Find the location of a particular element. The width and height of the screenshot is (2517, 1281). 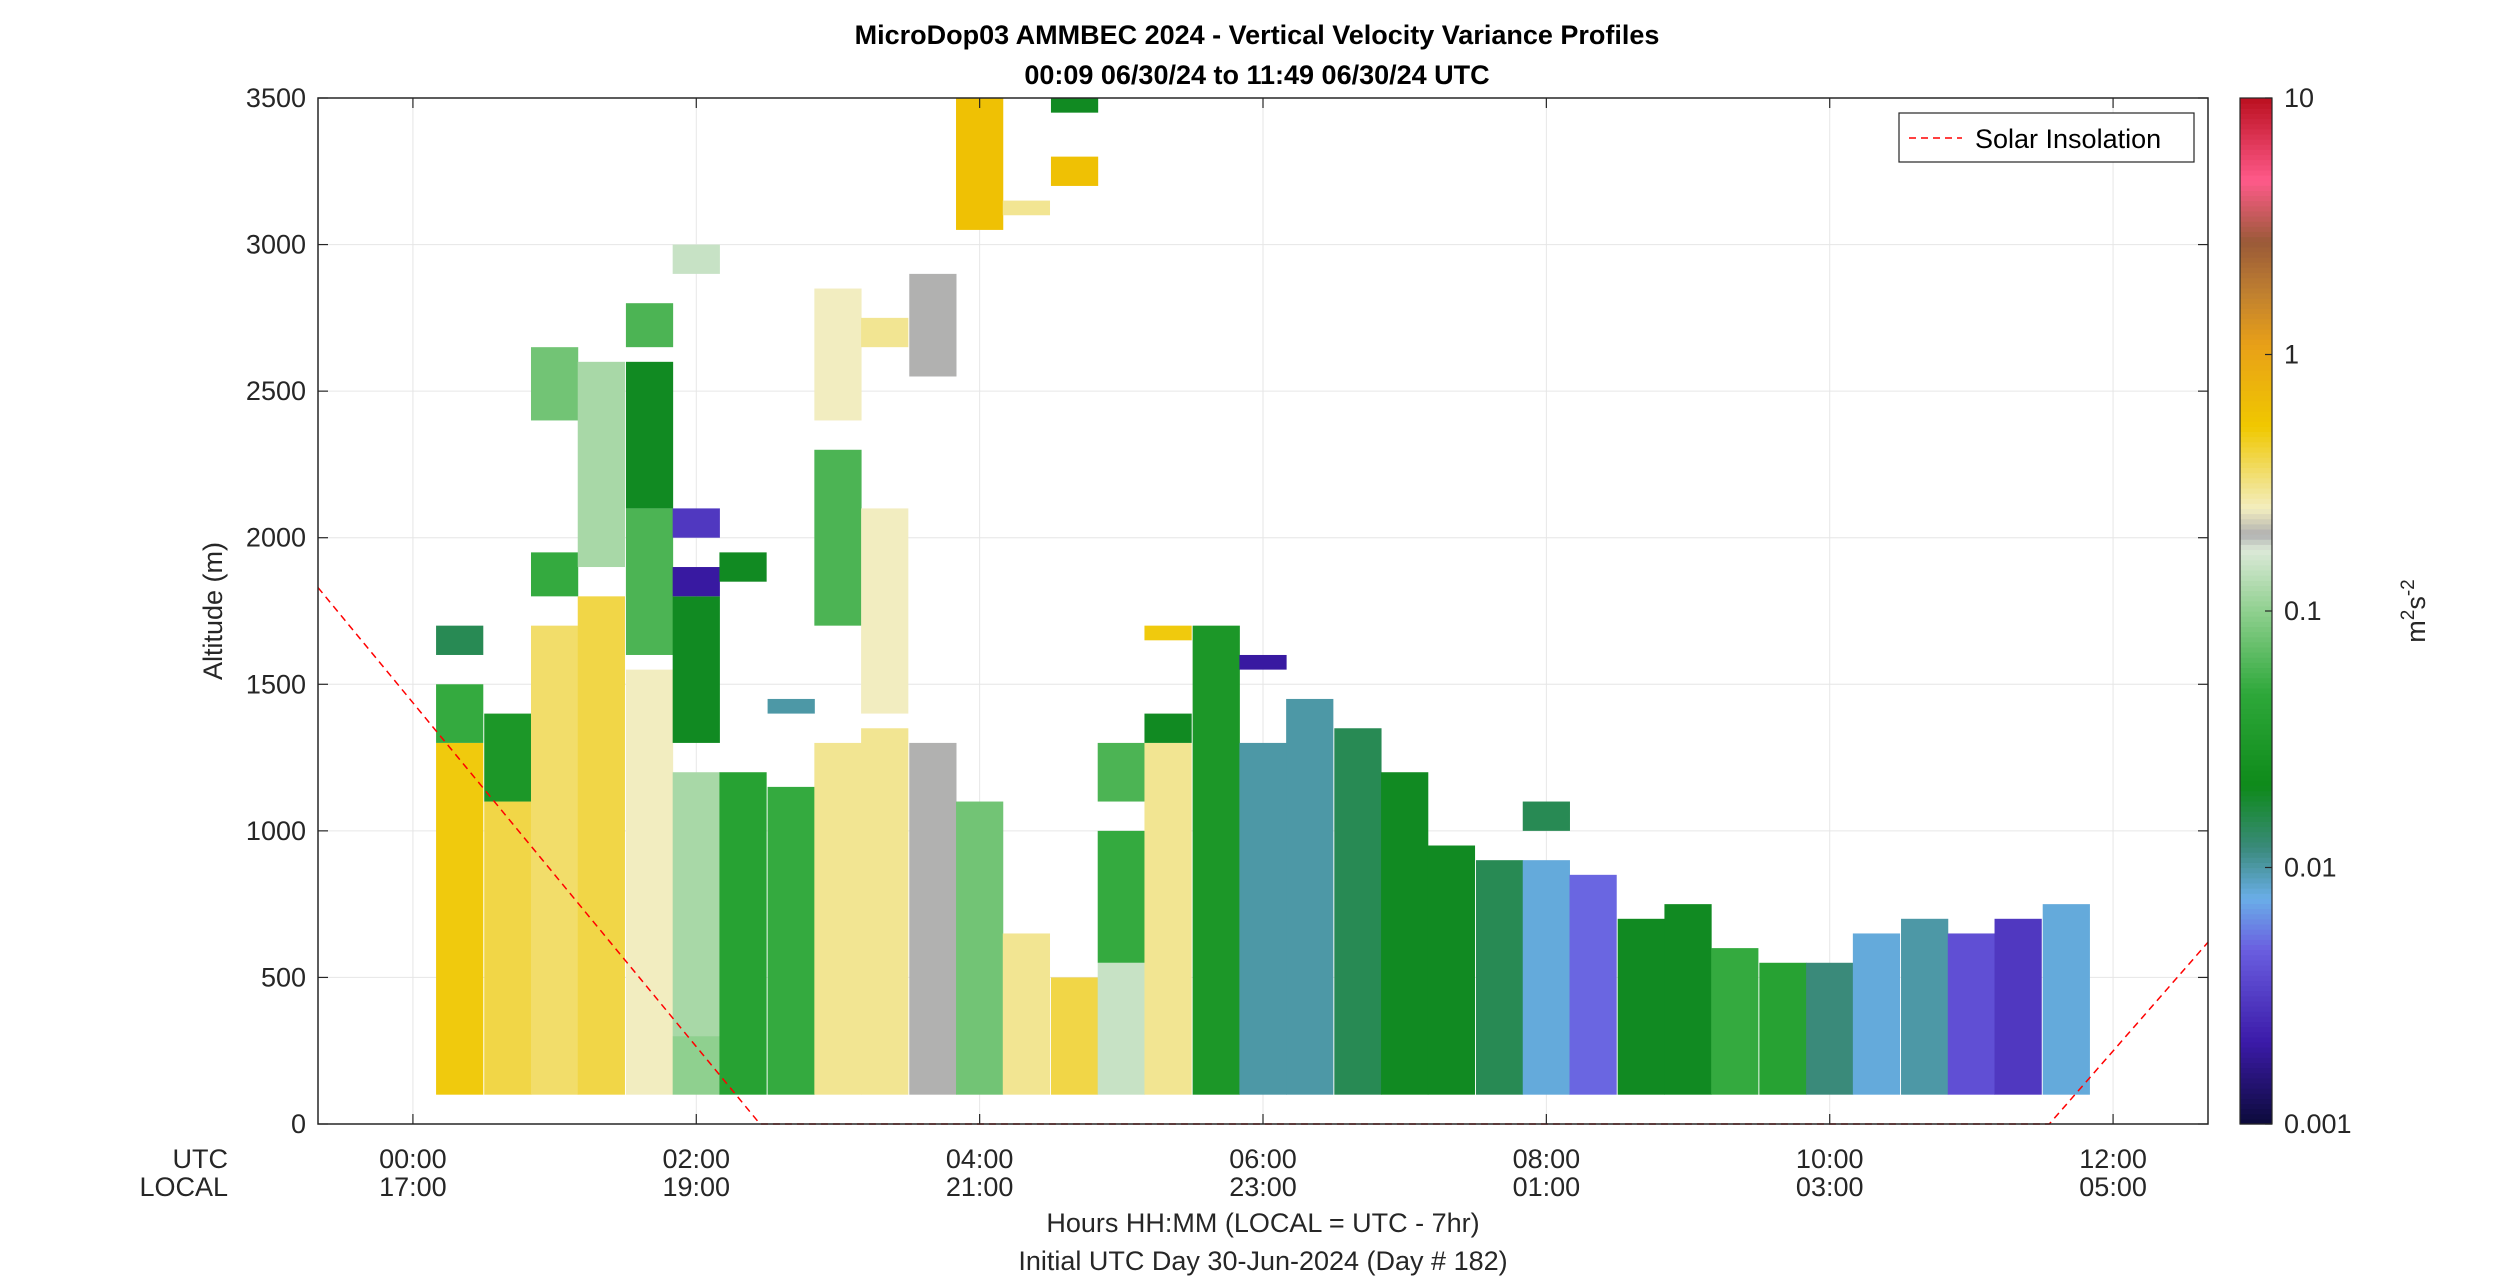

y-tick-label: 3500 is located at coordinates (276, 98).